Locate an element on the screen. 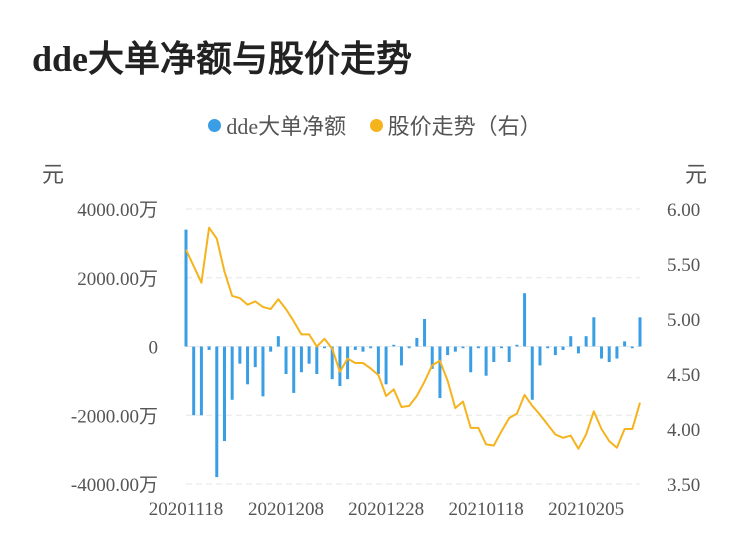  x-tick-label: 20210118 is located at coordinates (485, 509).